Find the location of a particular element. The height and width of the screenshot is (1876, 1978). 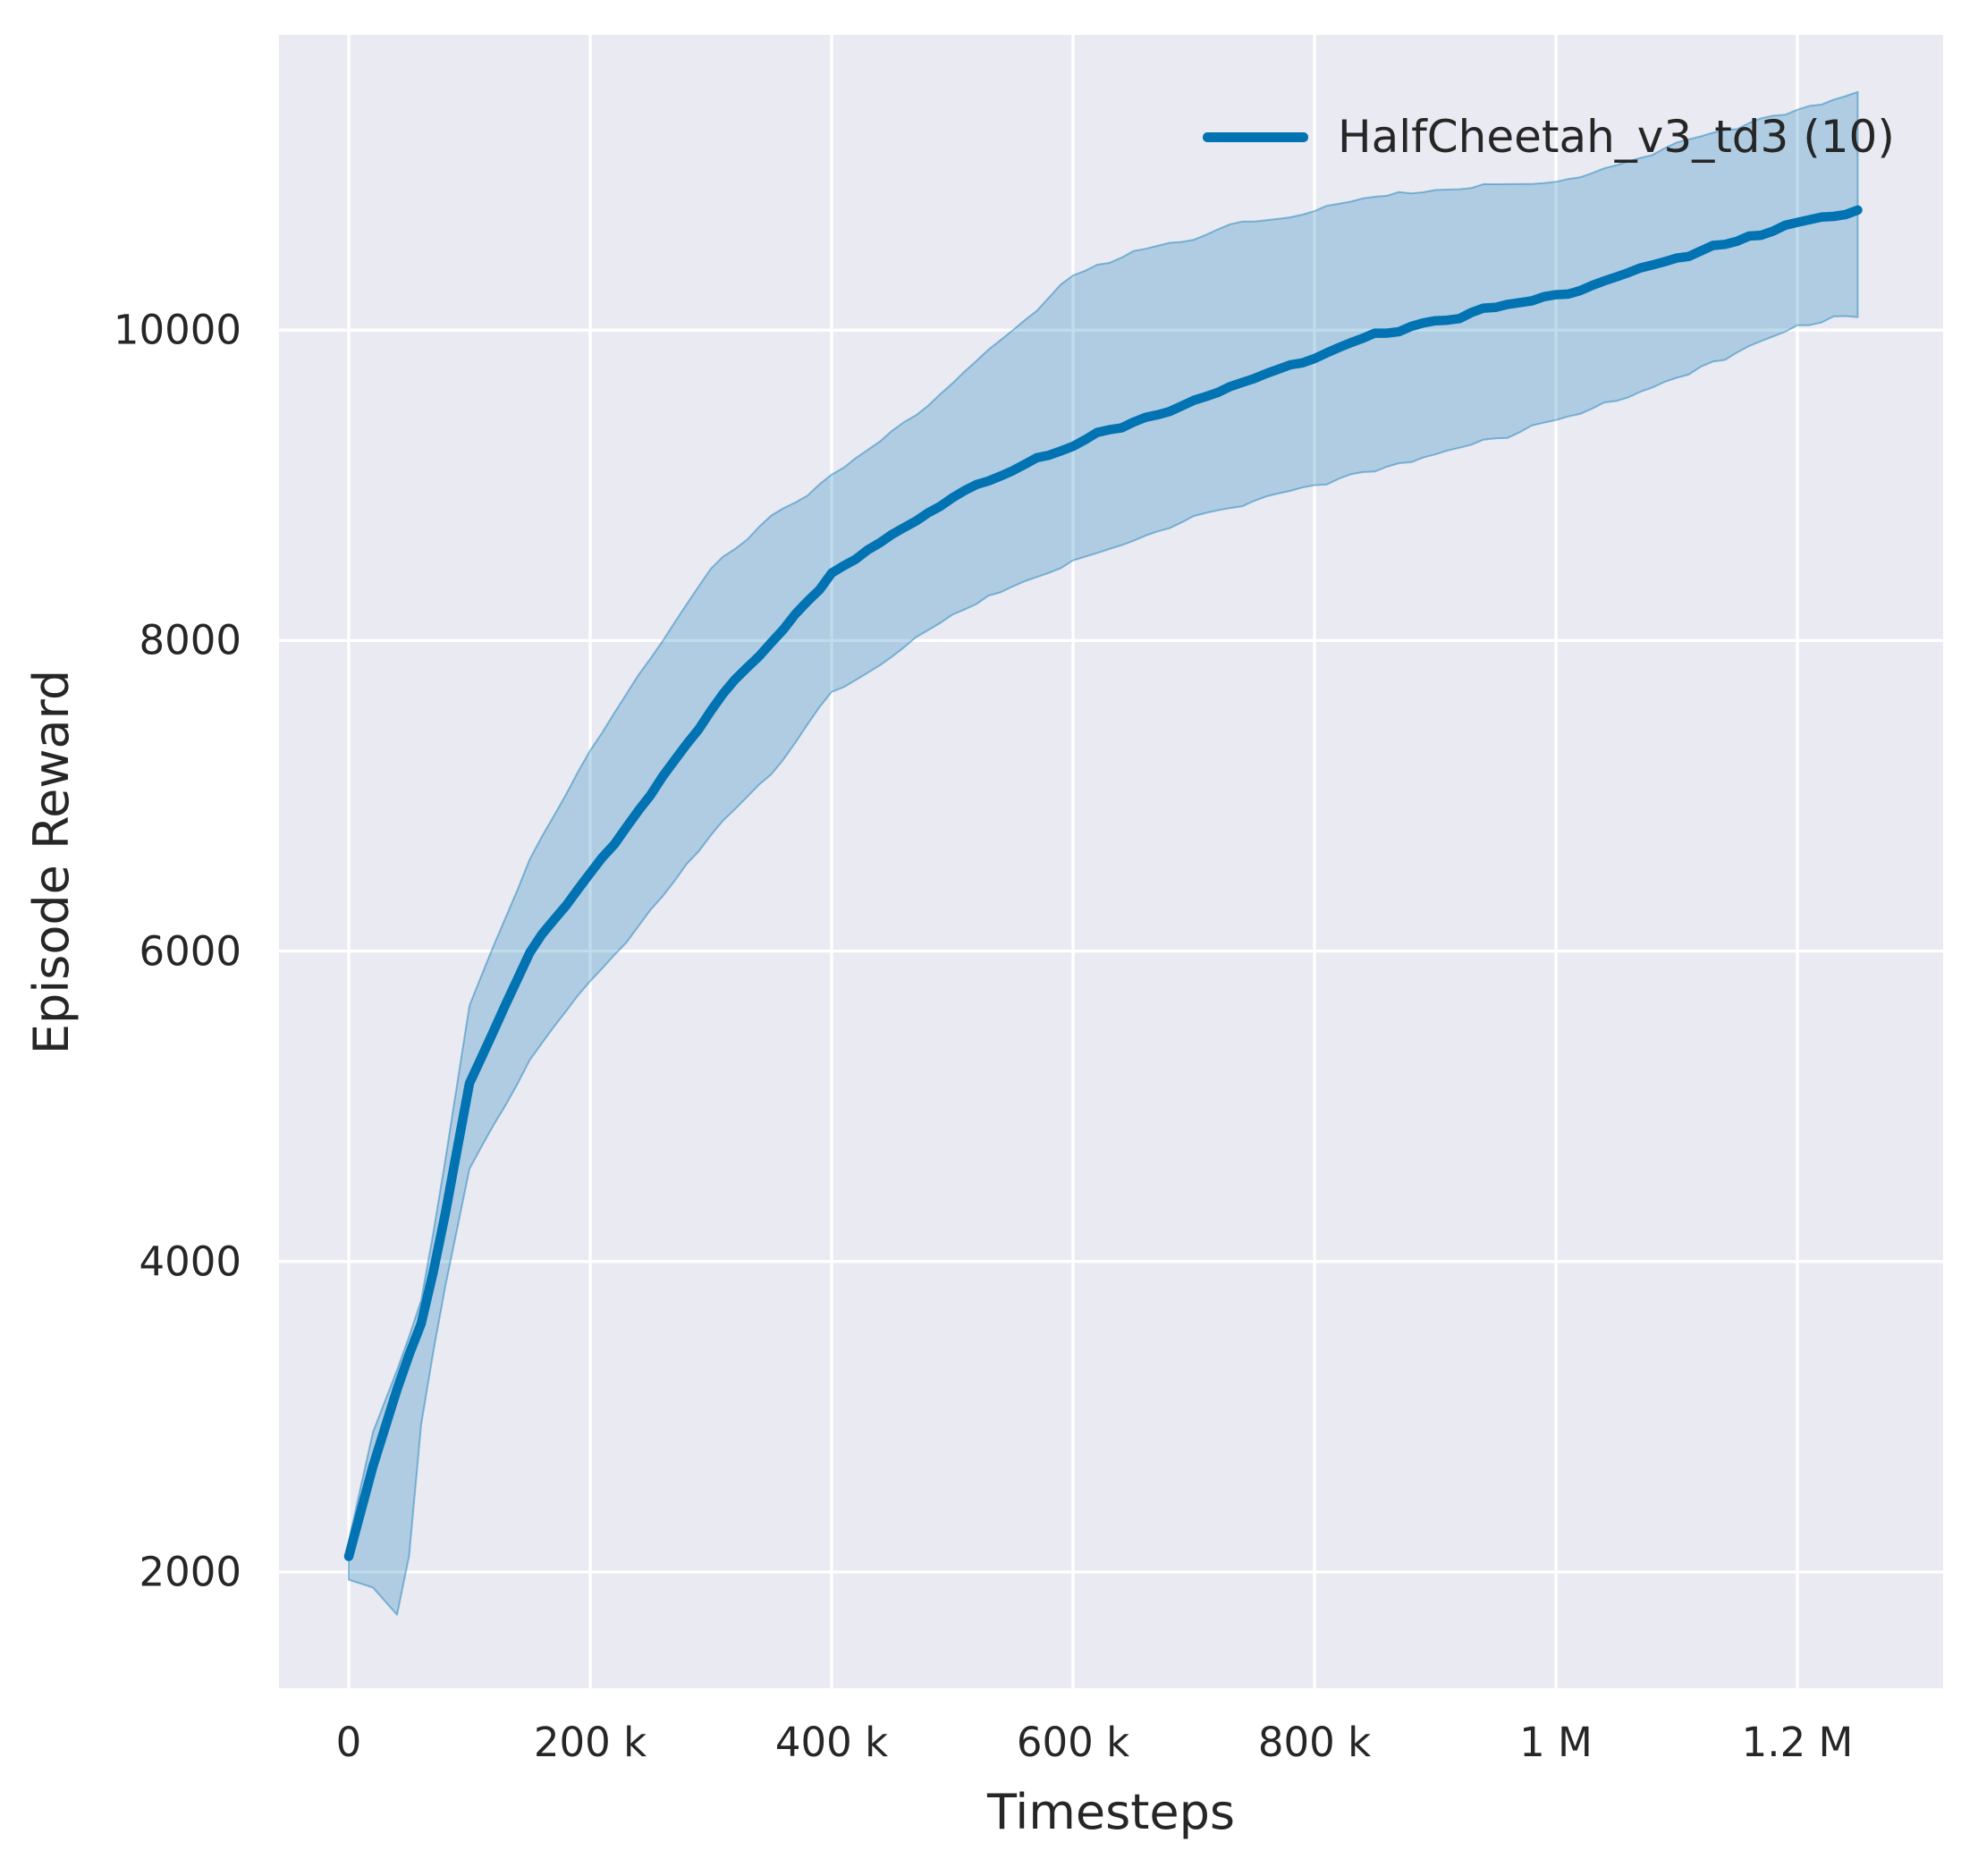

x-tick-label: 200 k is located at coordinates (590, 1743).